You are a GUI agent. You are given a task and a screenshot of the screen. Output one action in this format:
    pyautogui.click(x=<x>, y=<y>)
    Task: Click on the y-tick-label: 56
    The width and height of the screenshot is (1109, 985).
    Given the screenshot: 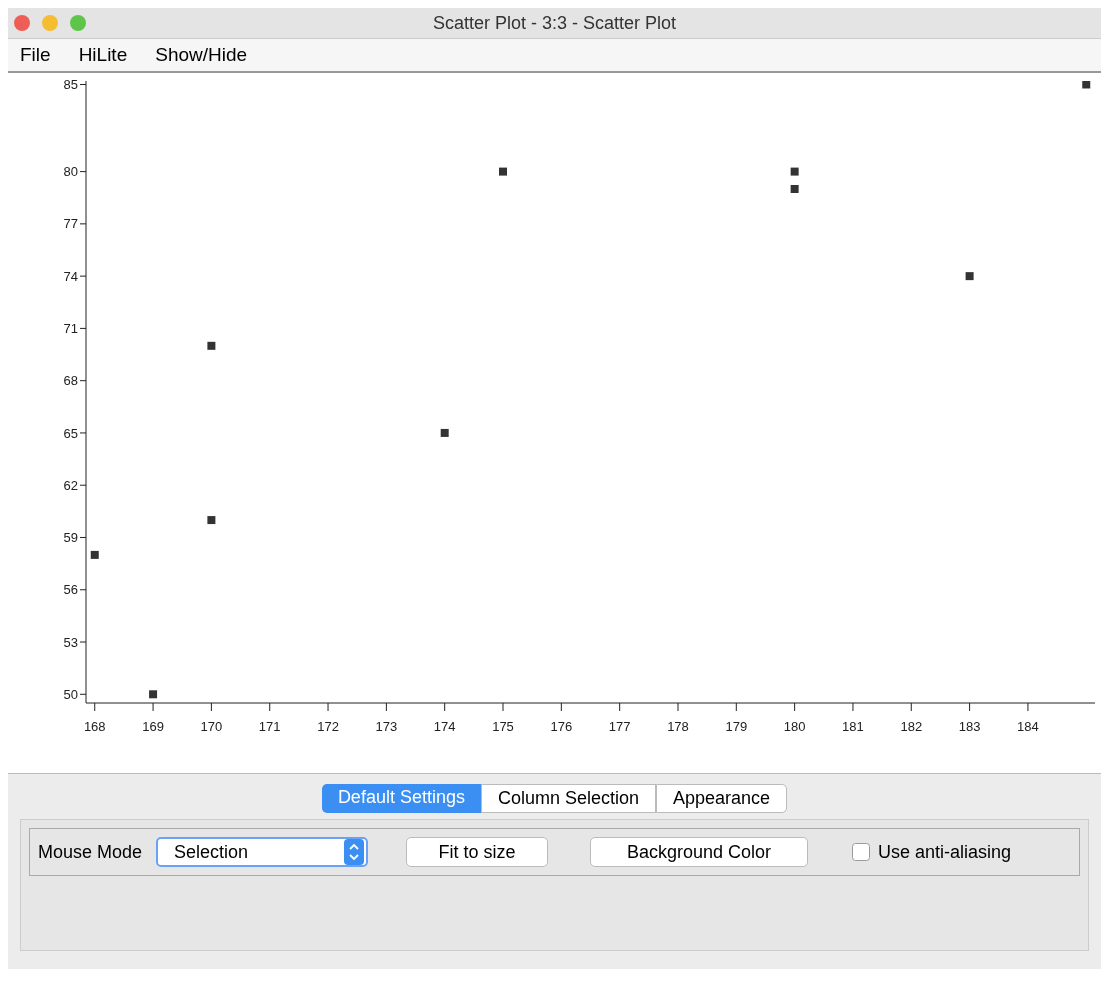 What is the action you would take?
    pyautogui.click(x=70, y=590)
    